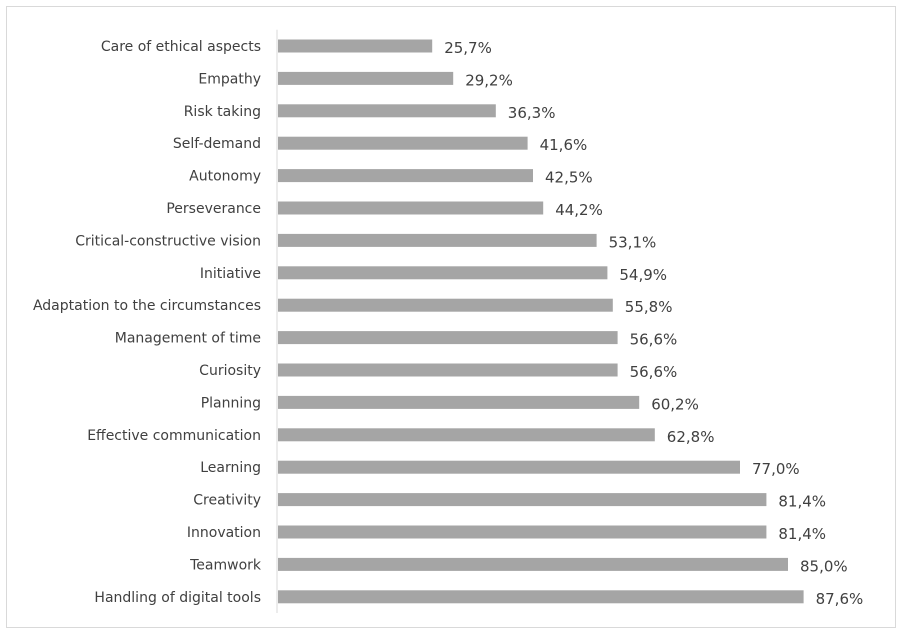 The height and width of the screenshot is (633, 903). Describe the element at coordinates (225, 177) in the screenshot. I see `category-label: Autonomy` at that location.